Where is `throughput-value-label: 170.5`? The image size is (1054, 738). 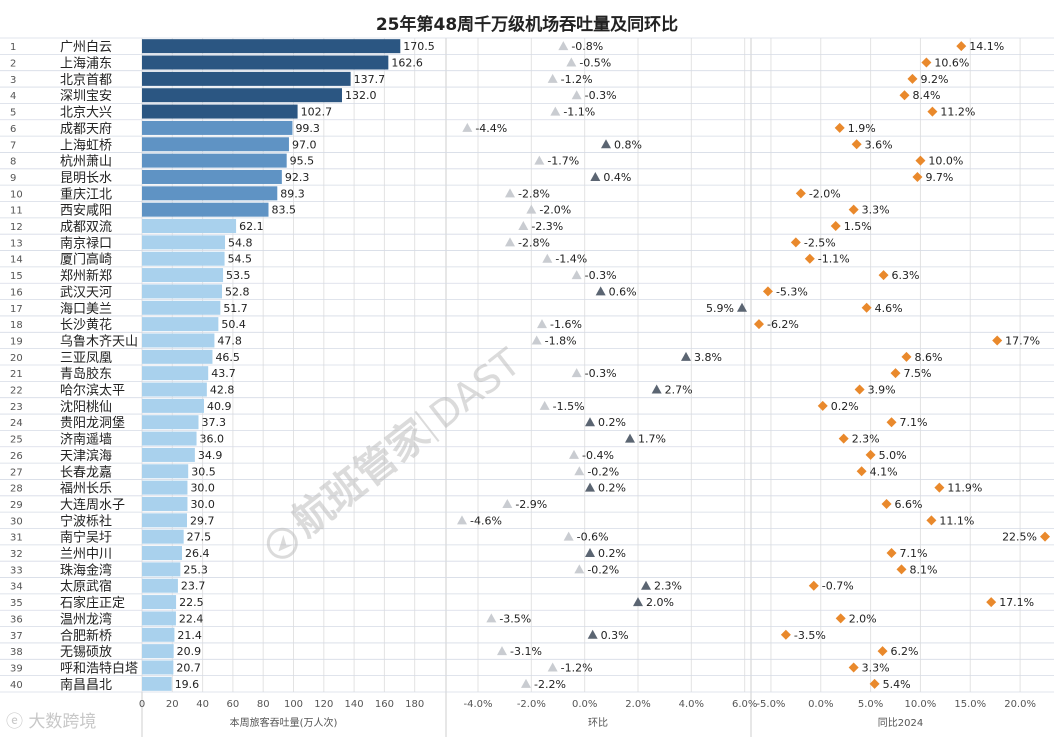 throughput-value-label: 170.5 is located at coordinates (419, 46).